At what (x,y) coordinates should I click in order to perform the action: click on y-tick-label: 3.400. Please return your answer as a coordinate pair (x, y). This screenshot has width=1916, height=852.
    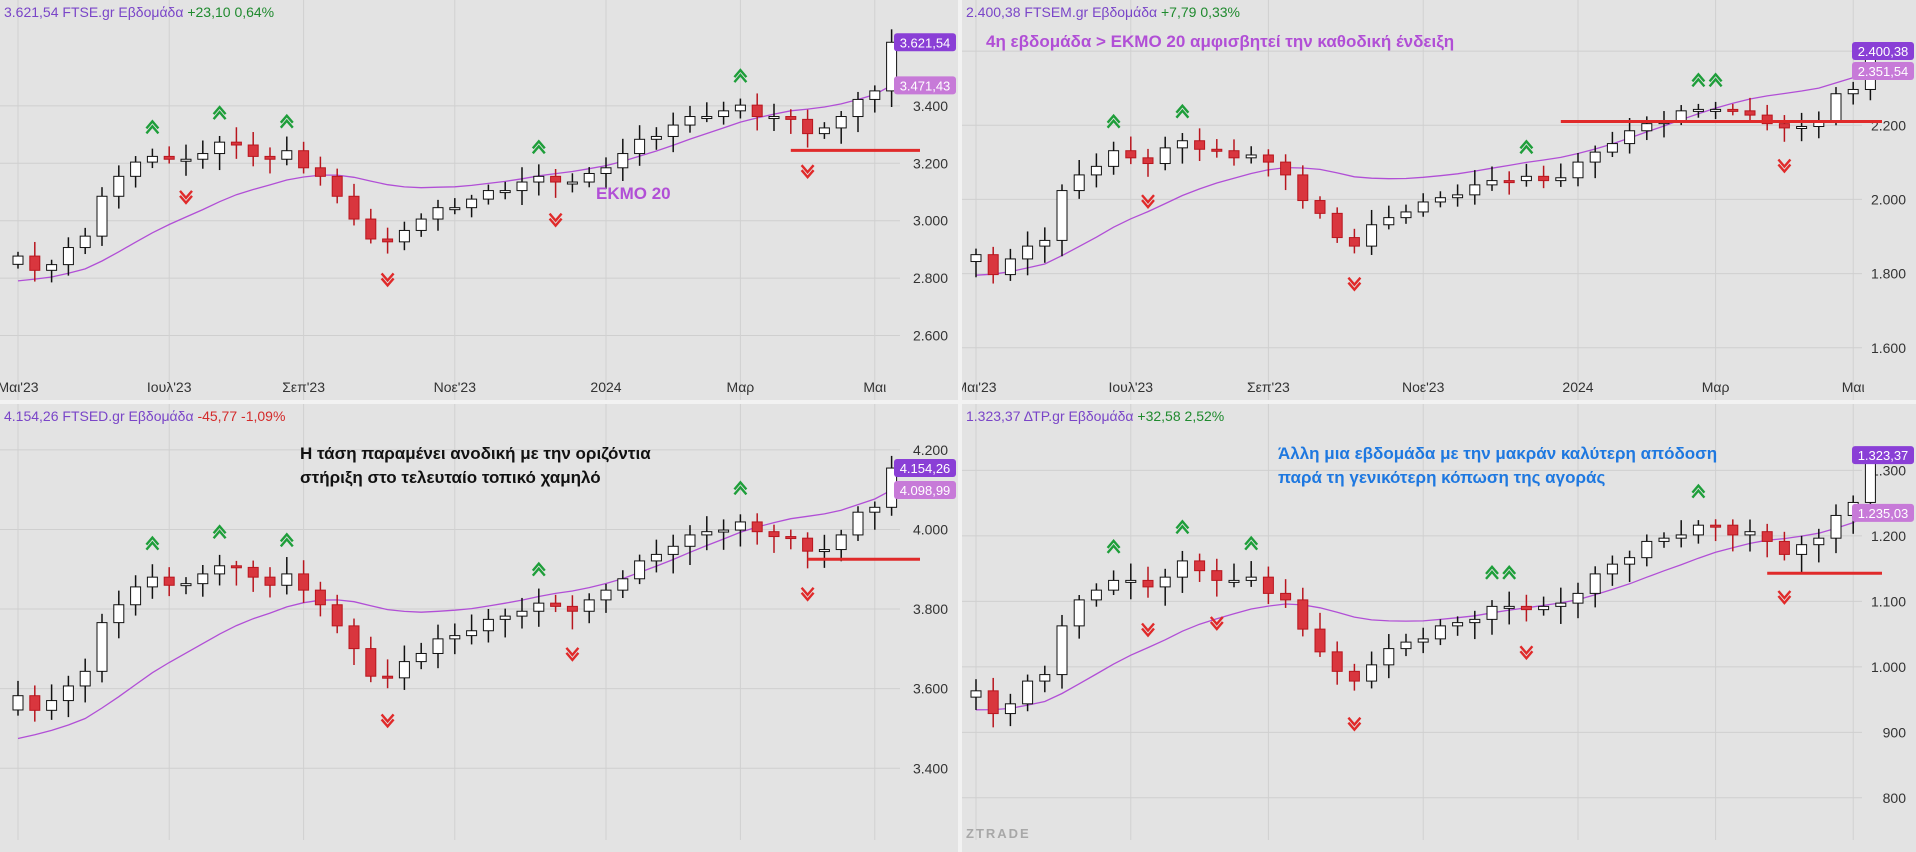
    Looking at the image, I should click on (930, 768).